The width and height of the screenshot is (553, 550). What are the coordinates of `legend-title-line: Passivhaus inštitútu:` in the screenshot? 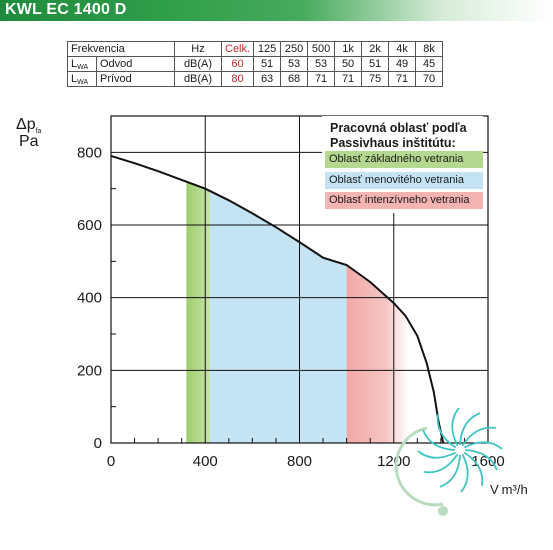 It's located at (393, 143).